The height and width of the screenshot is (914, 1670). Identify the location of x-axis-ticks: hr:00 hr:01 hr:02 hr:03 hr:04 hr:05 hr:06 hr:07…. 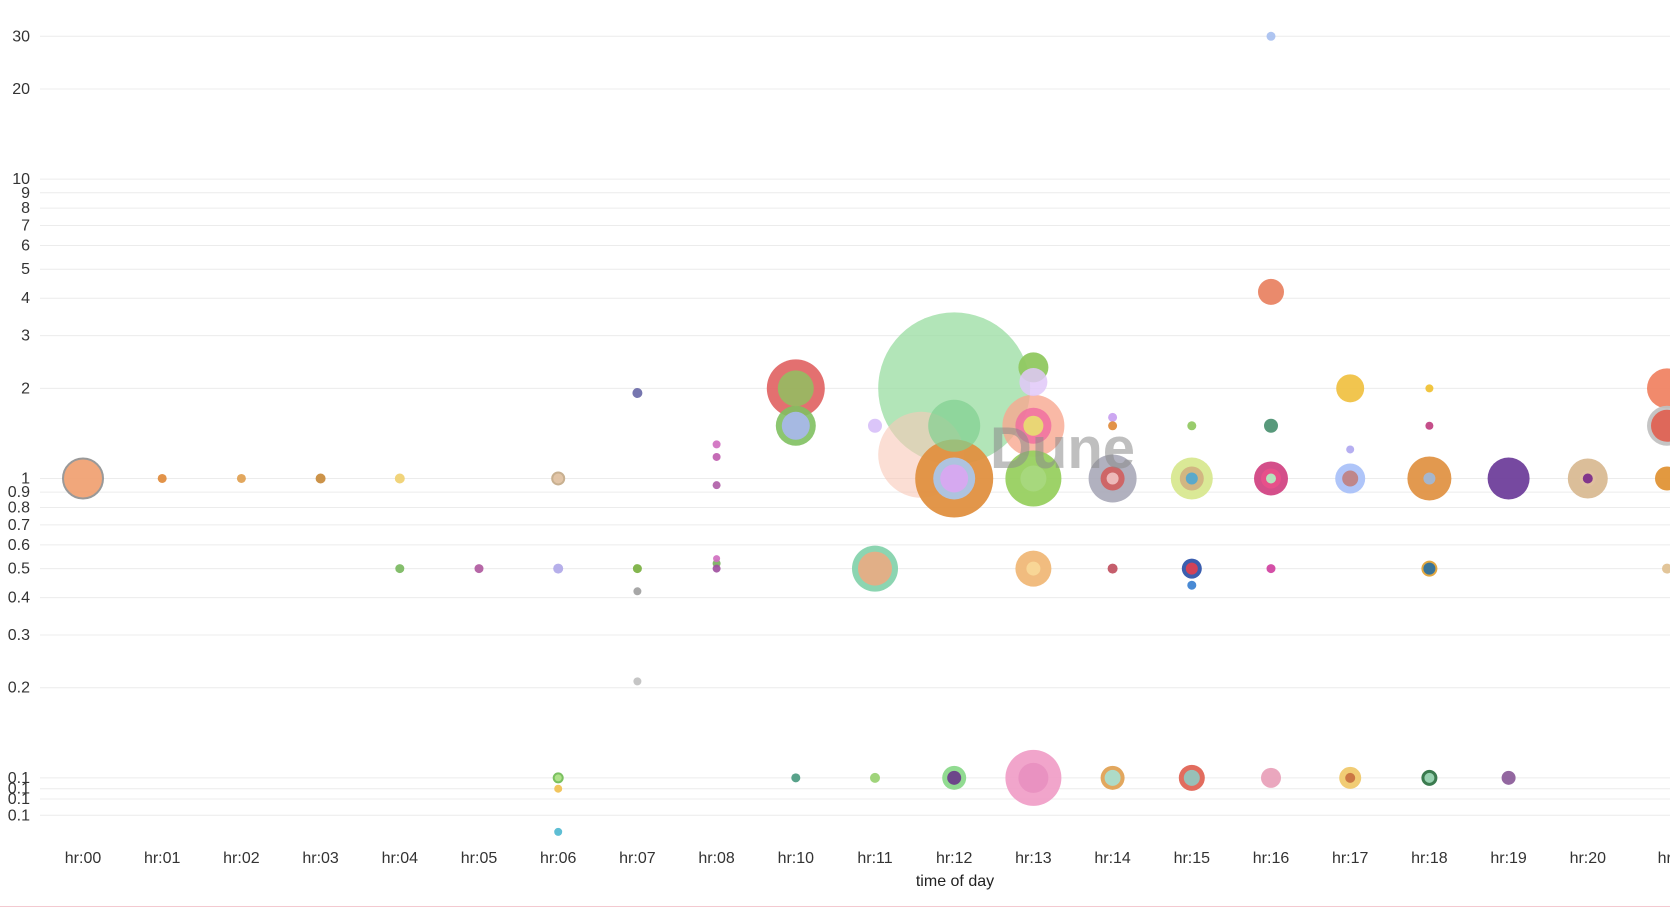
(867, 858).